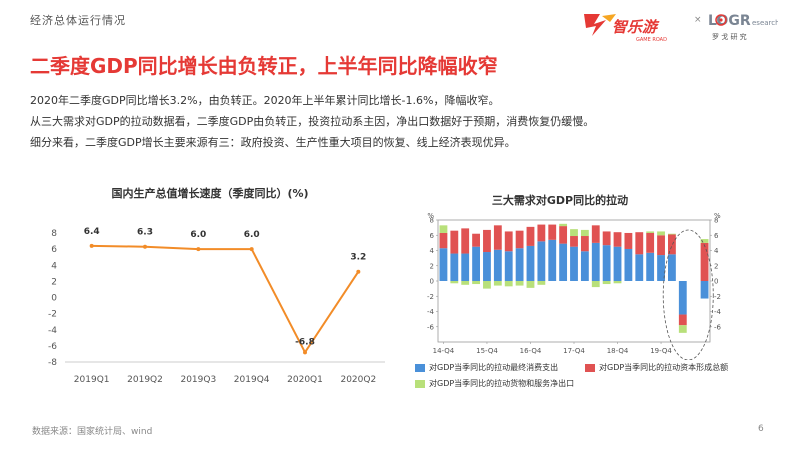 The image size is (800, 450). What do you see at coordinates (54, 234) in the screenshot?
I see `y-tick-label: 8` at bounding box center [54, 234].